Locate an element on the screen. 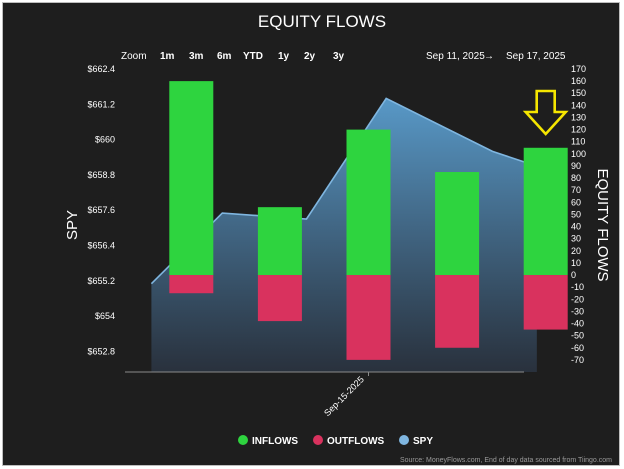 The height and width of the screenshot is (469, 624). right-tick-label: 170 is located at coordinates (578, 69).